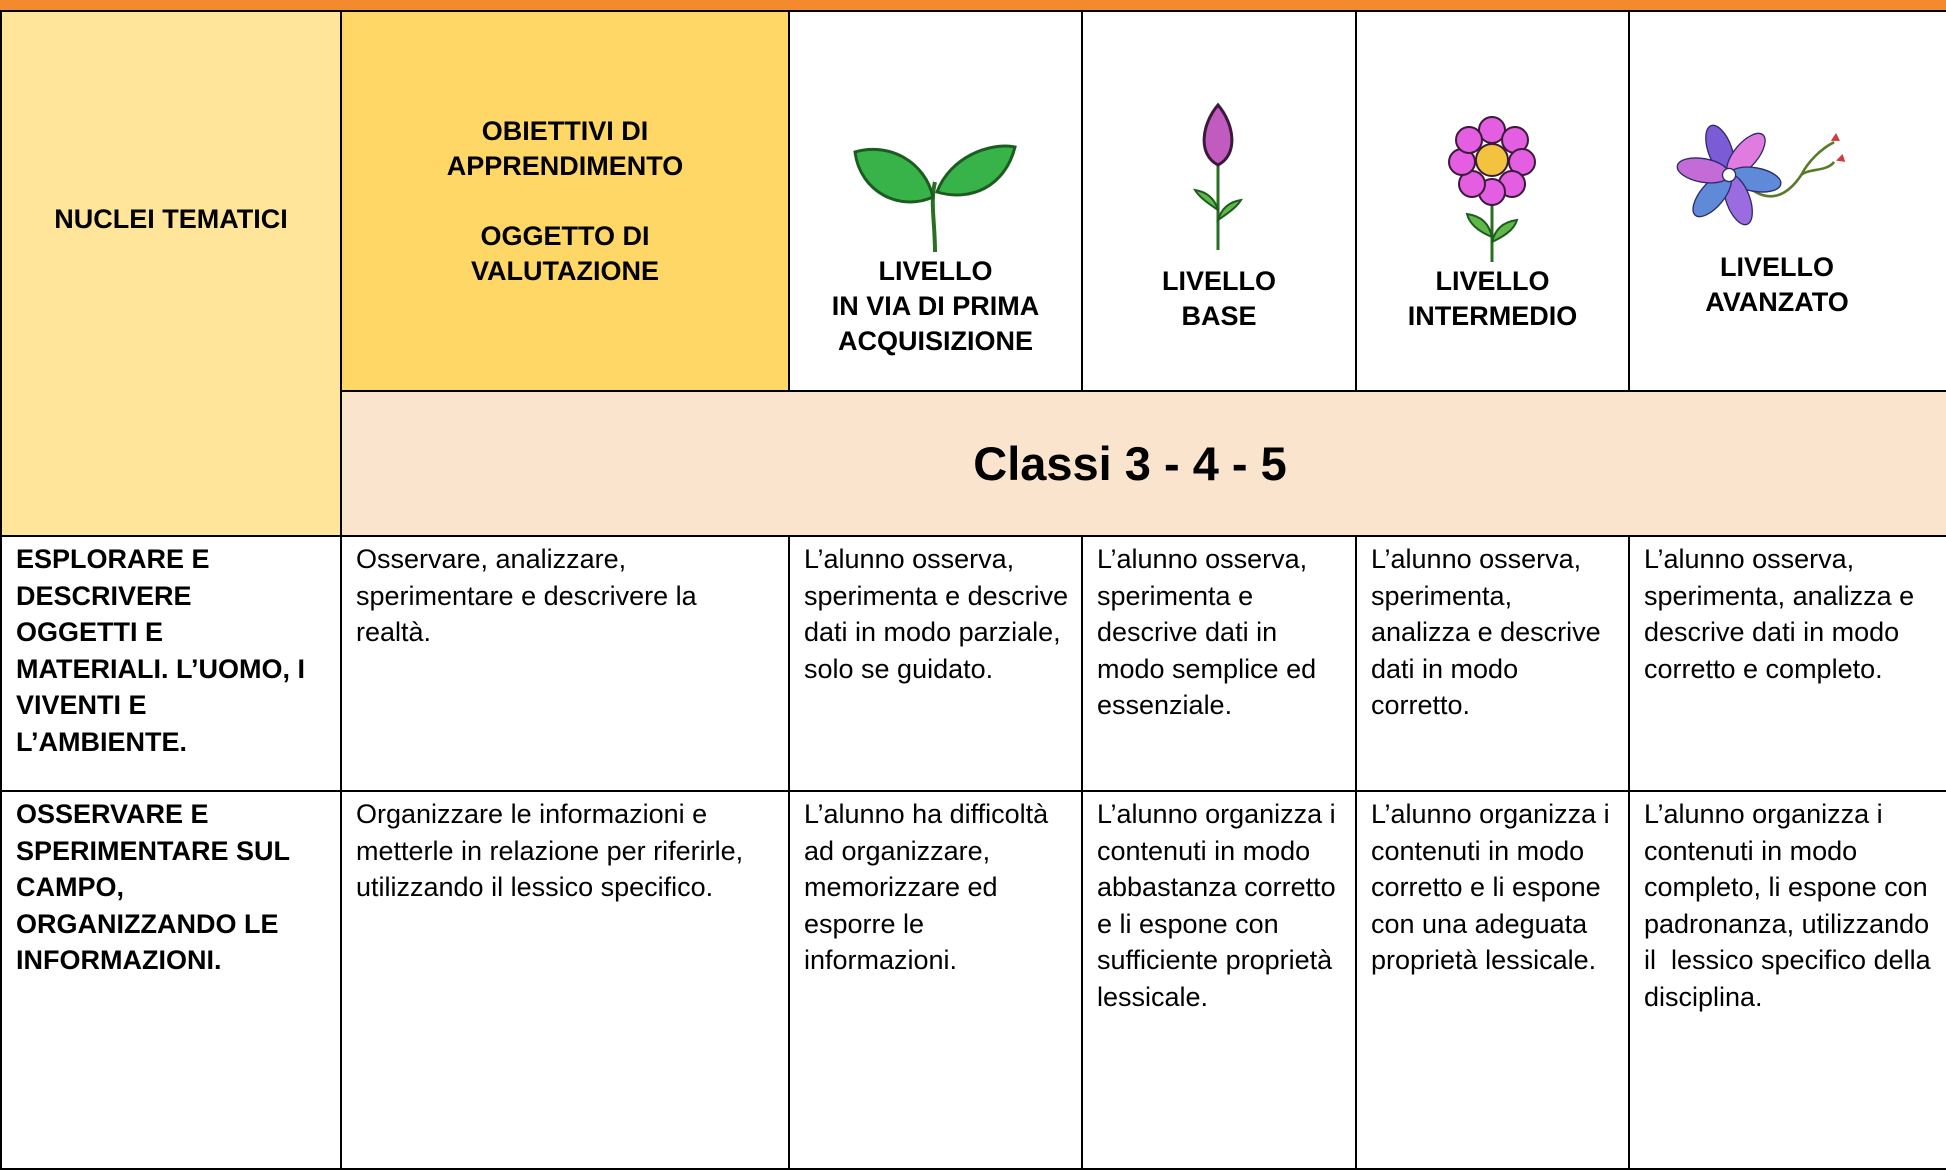 The width and height of the screenshot is (1946, 1170). What do you see at coordinates (1218, 176) in the screenshot?
I see `bud-icon` at bounding box center [1218, 176].